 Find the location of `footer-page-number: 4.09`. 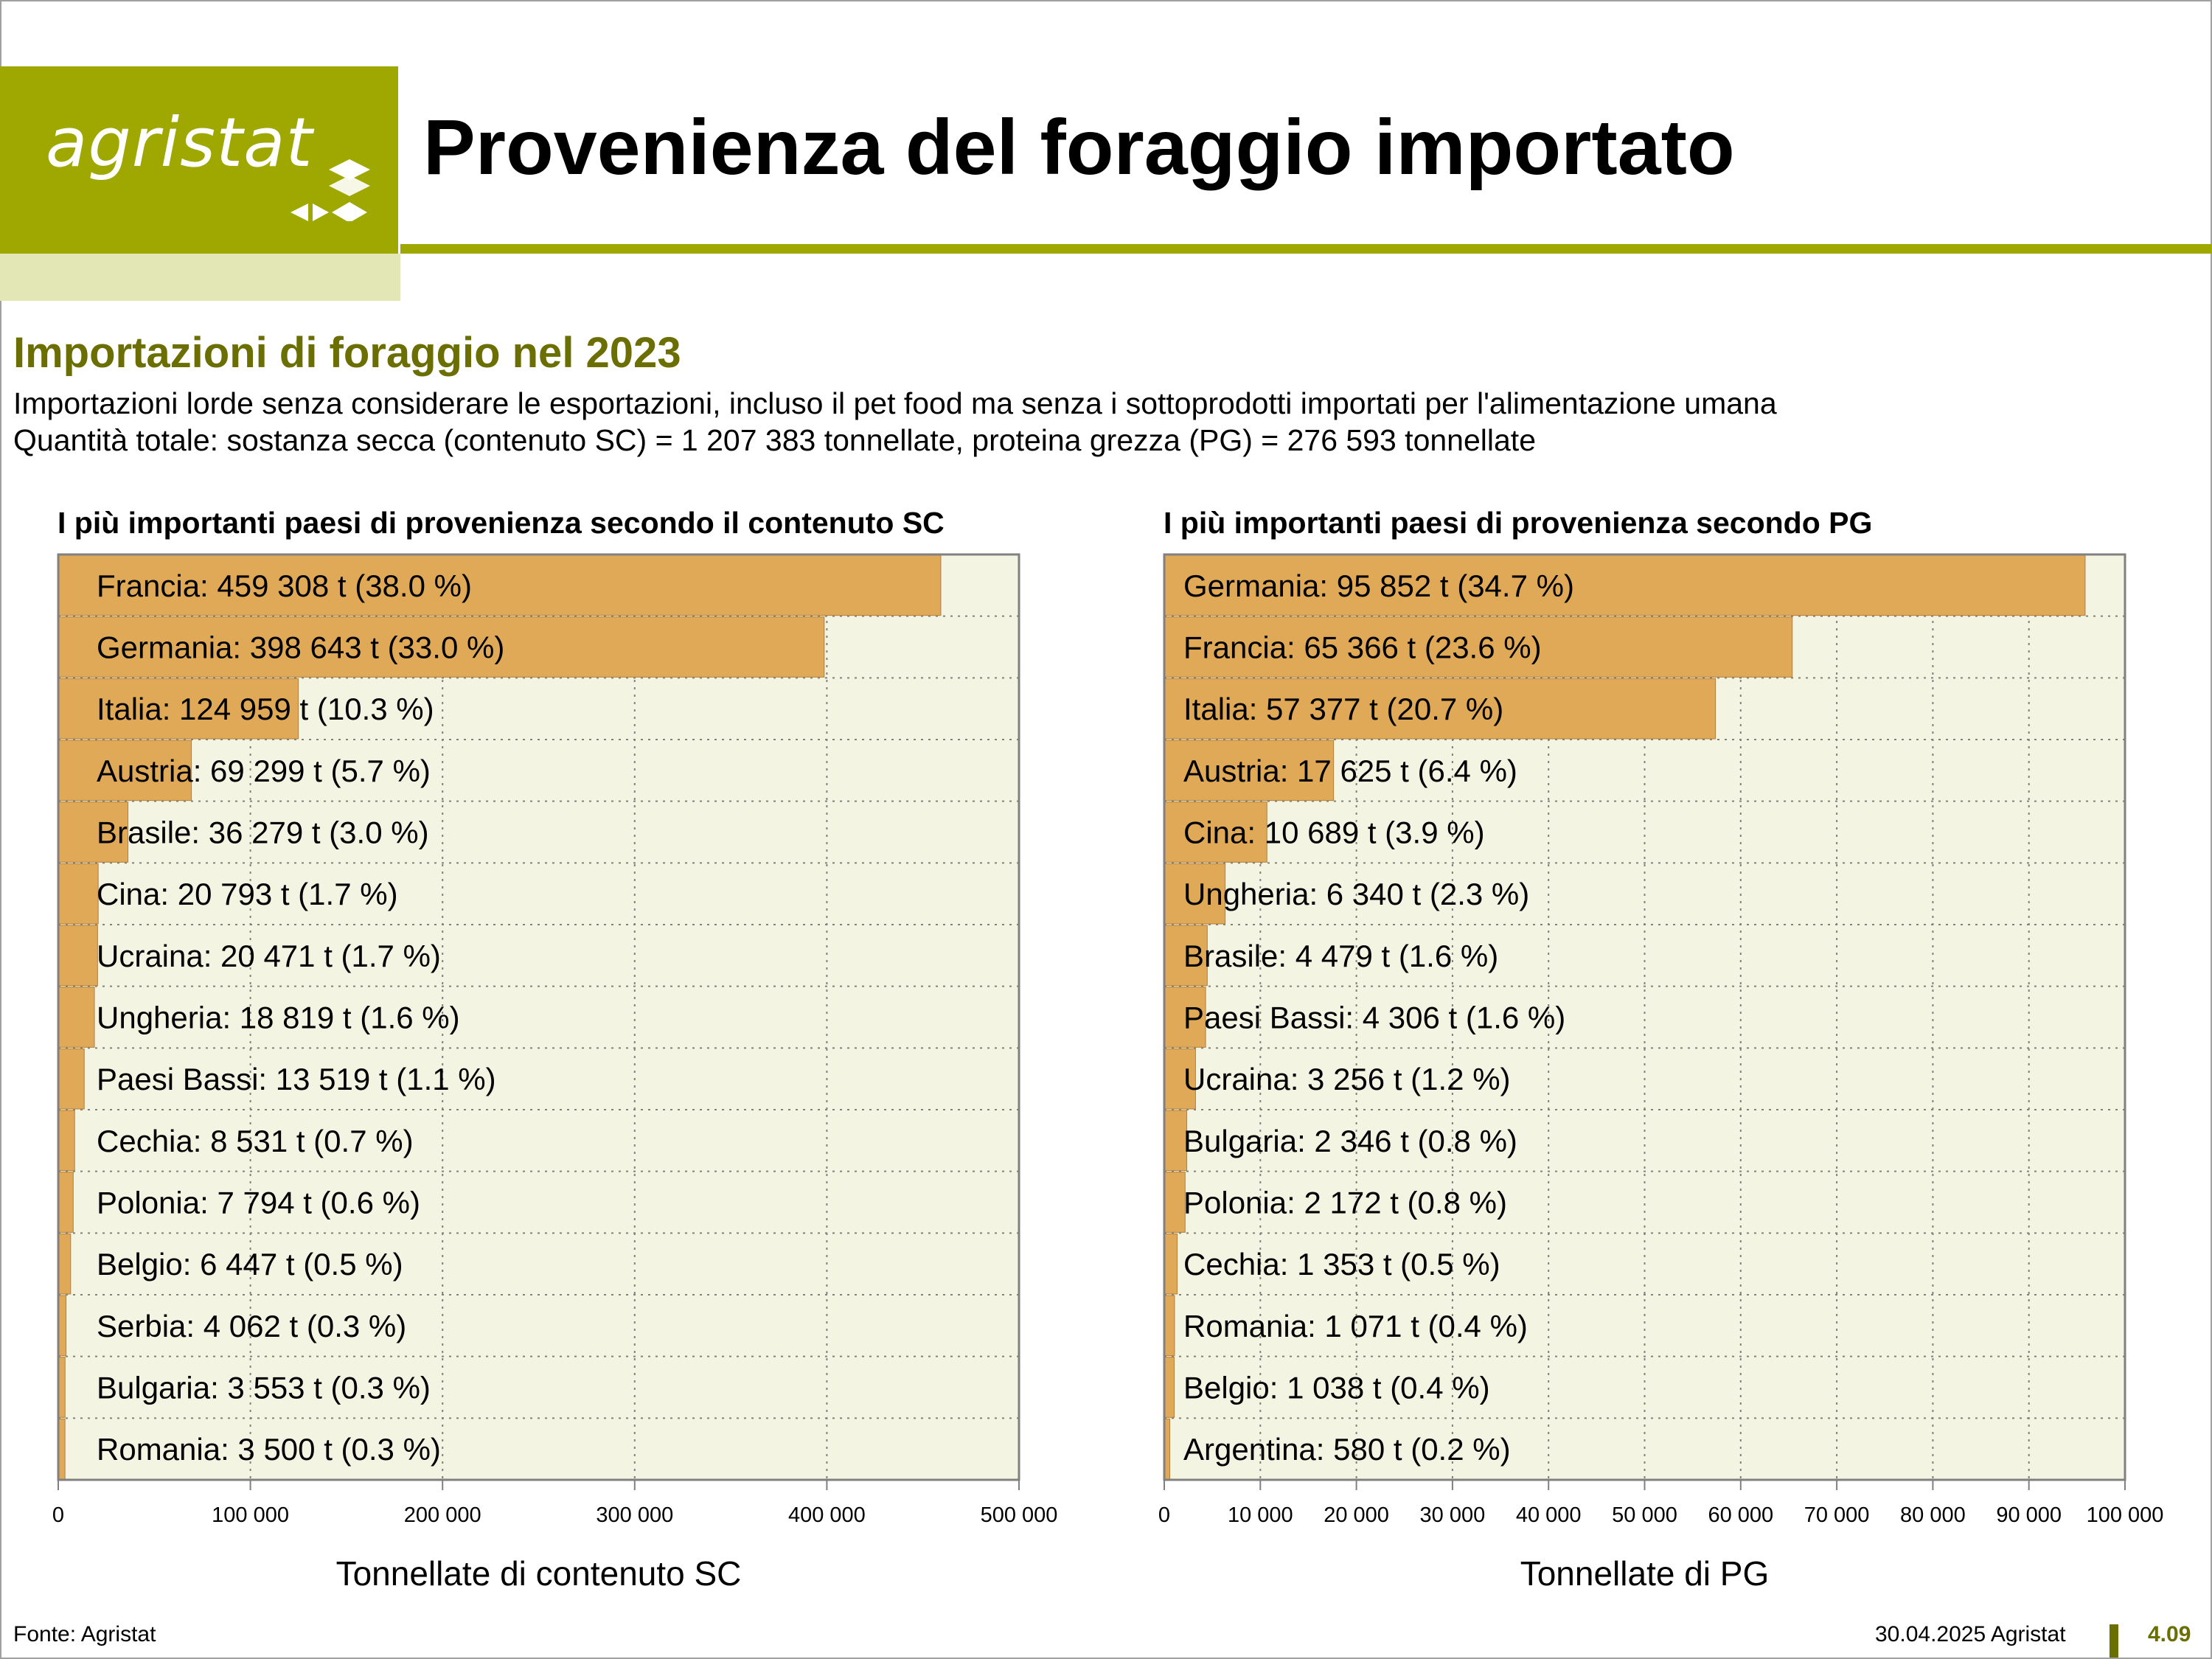

footer-page-number: 4.09 is located at coordinates (2169, 1634).